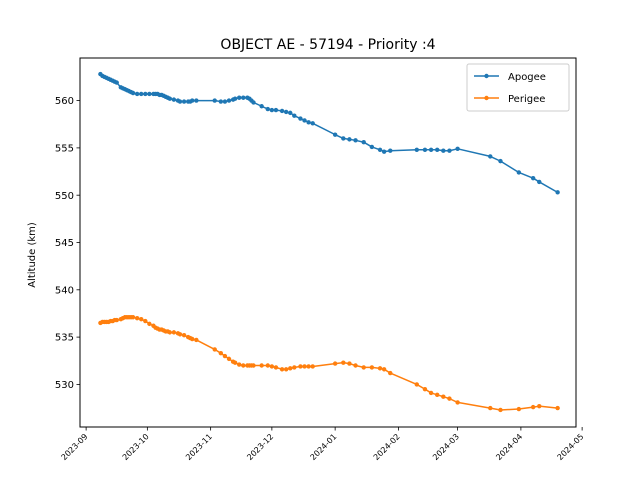 The image size is (640, 484). I want to click on y-tick-label: 540, so click(64, 290).